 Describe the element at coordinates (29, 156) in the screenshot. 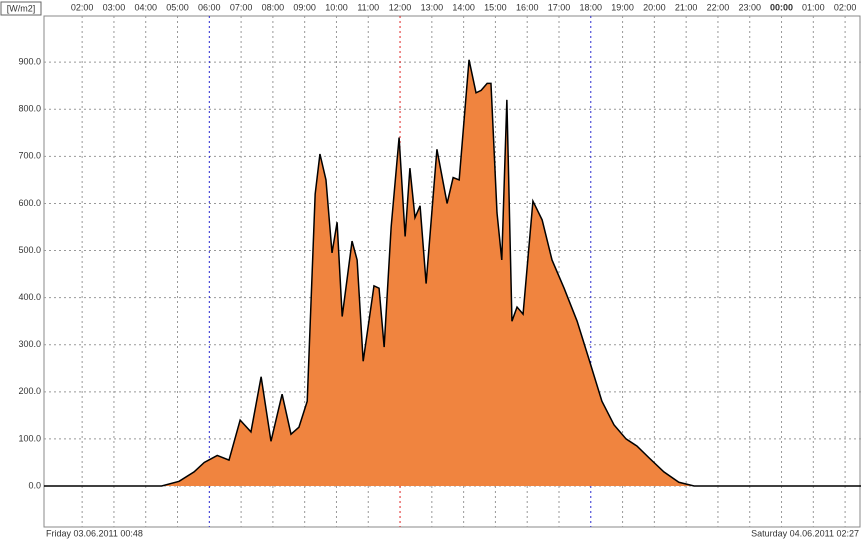

I see `y-tick-label: 700.0` at that location.